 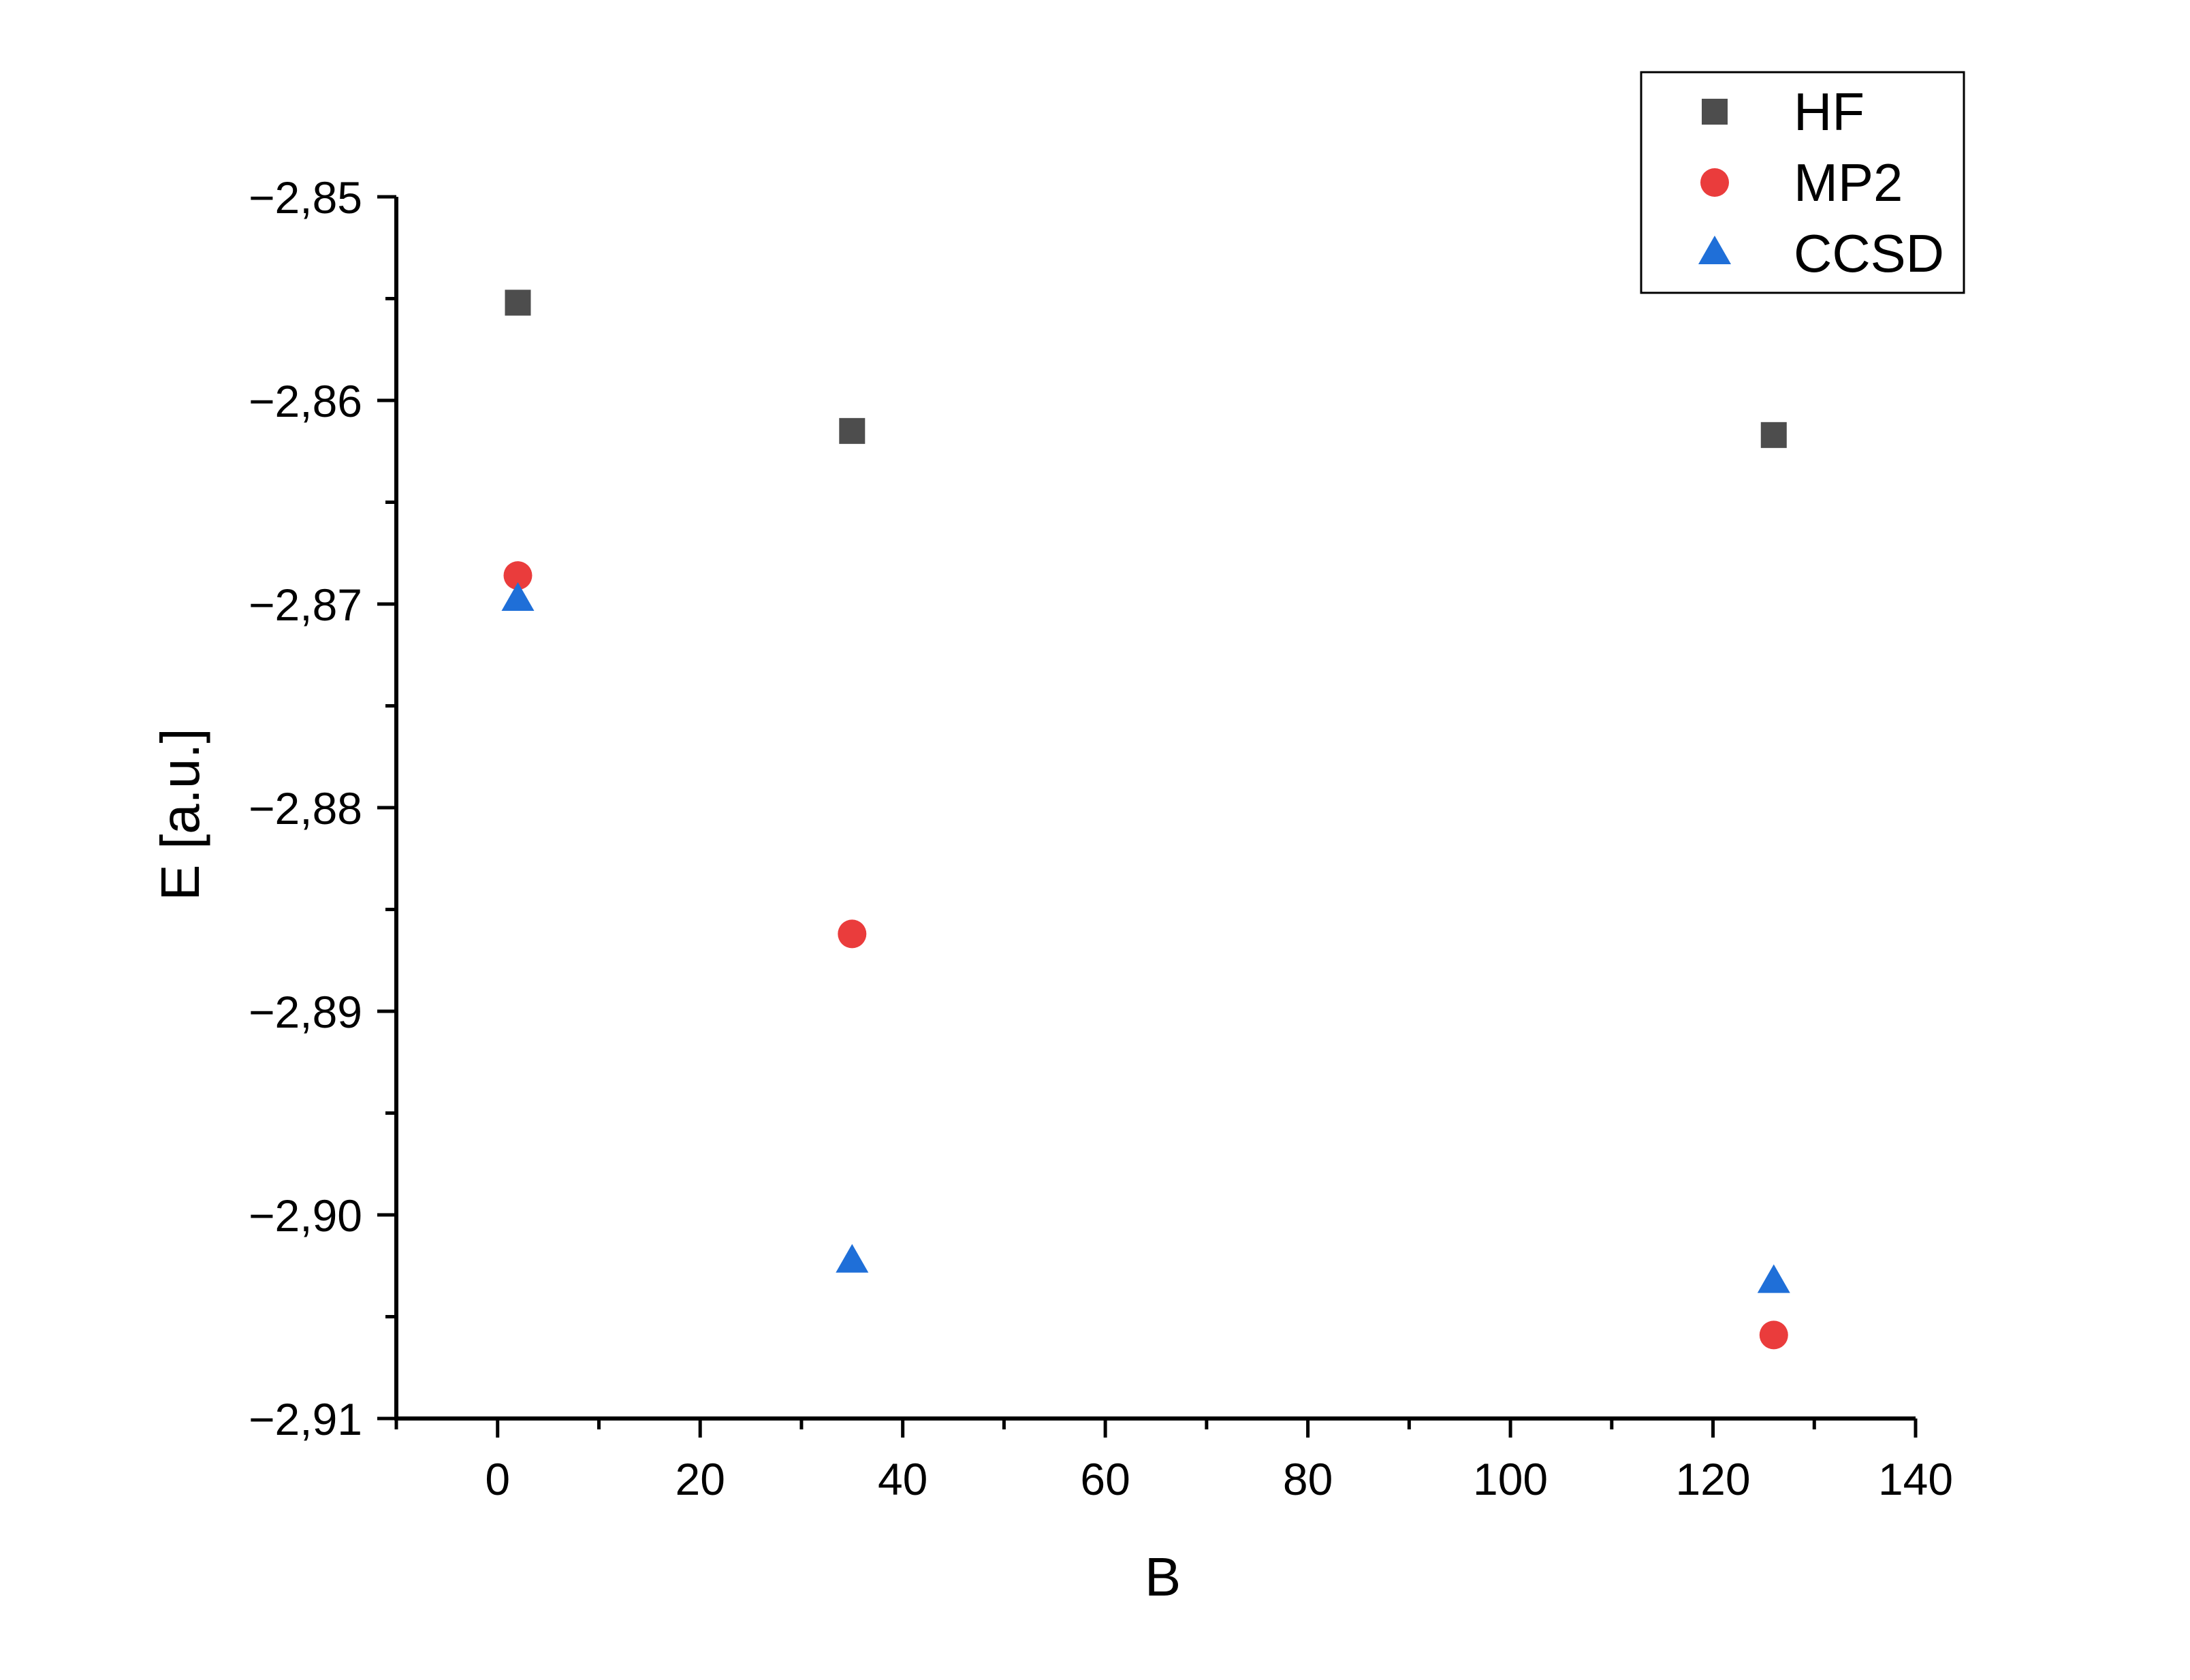 I want to click on x-axis-title: B, so click(x=1163, y=1577).